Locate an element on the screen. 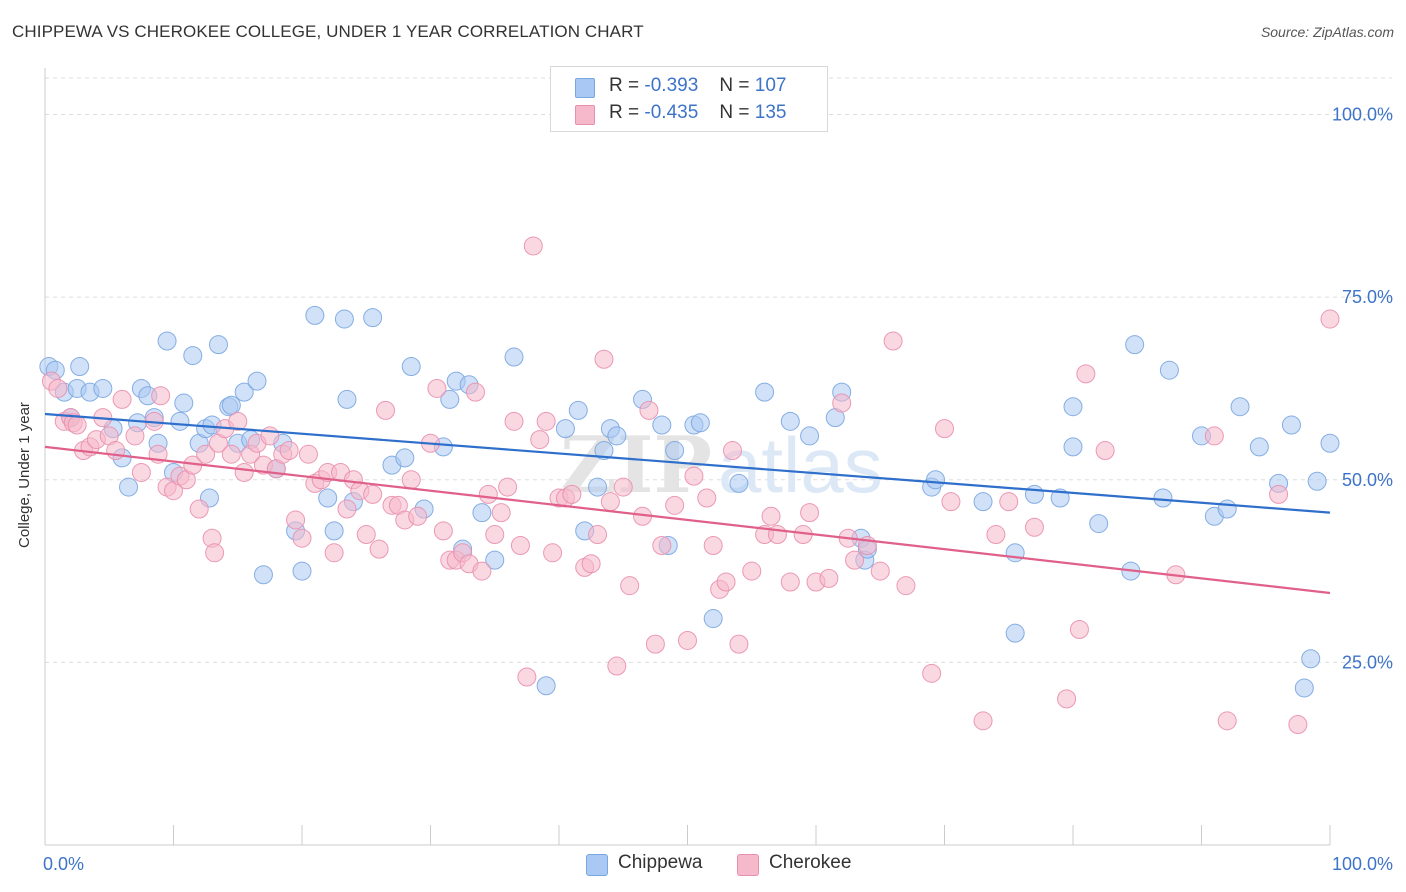 The width and height of the screenshot is (1406, 892). cherokee-swatch is located at coordinates (748, 865).